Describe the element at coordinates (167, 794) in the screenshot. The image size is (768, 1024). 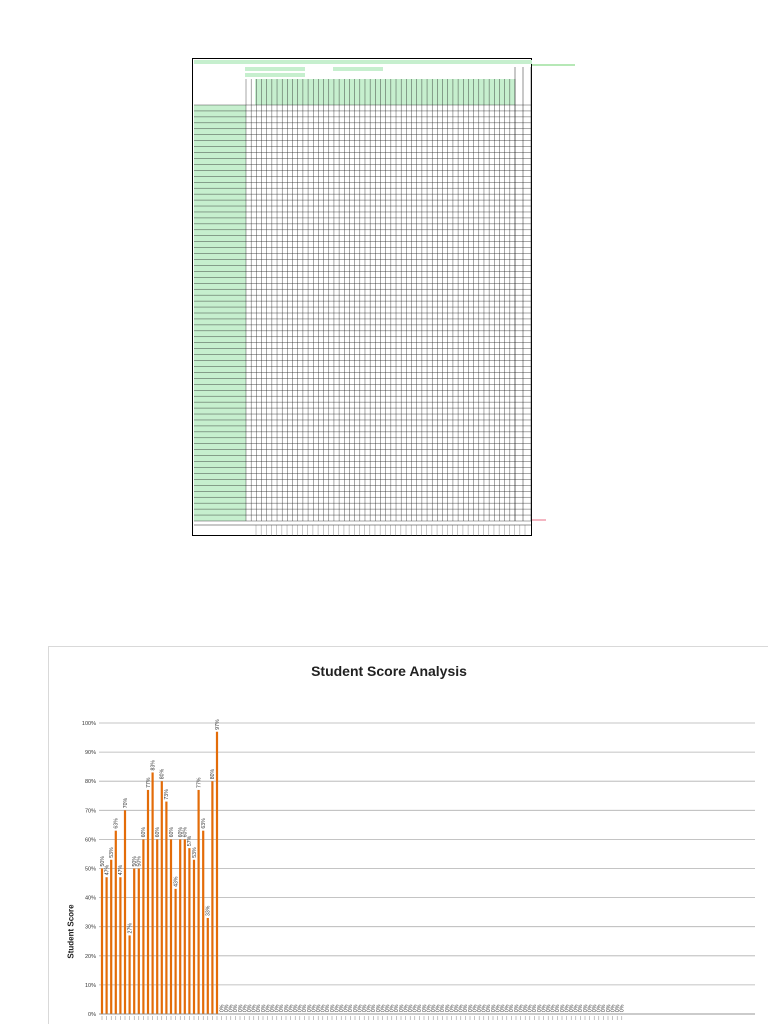
I see `data-label: 73%` at that location.